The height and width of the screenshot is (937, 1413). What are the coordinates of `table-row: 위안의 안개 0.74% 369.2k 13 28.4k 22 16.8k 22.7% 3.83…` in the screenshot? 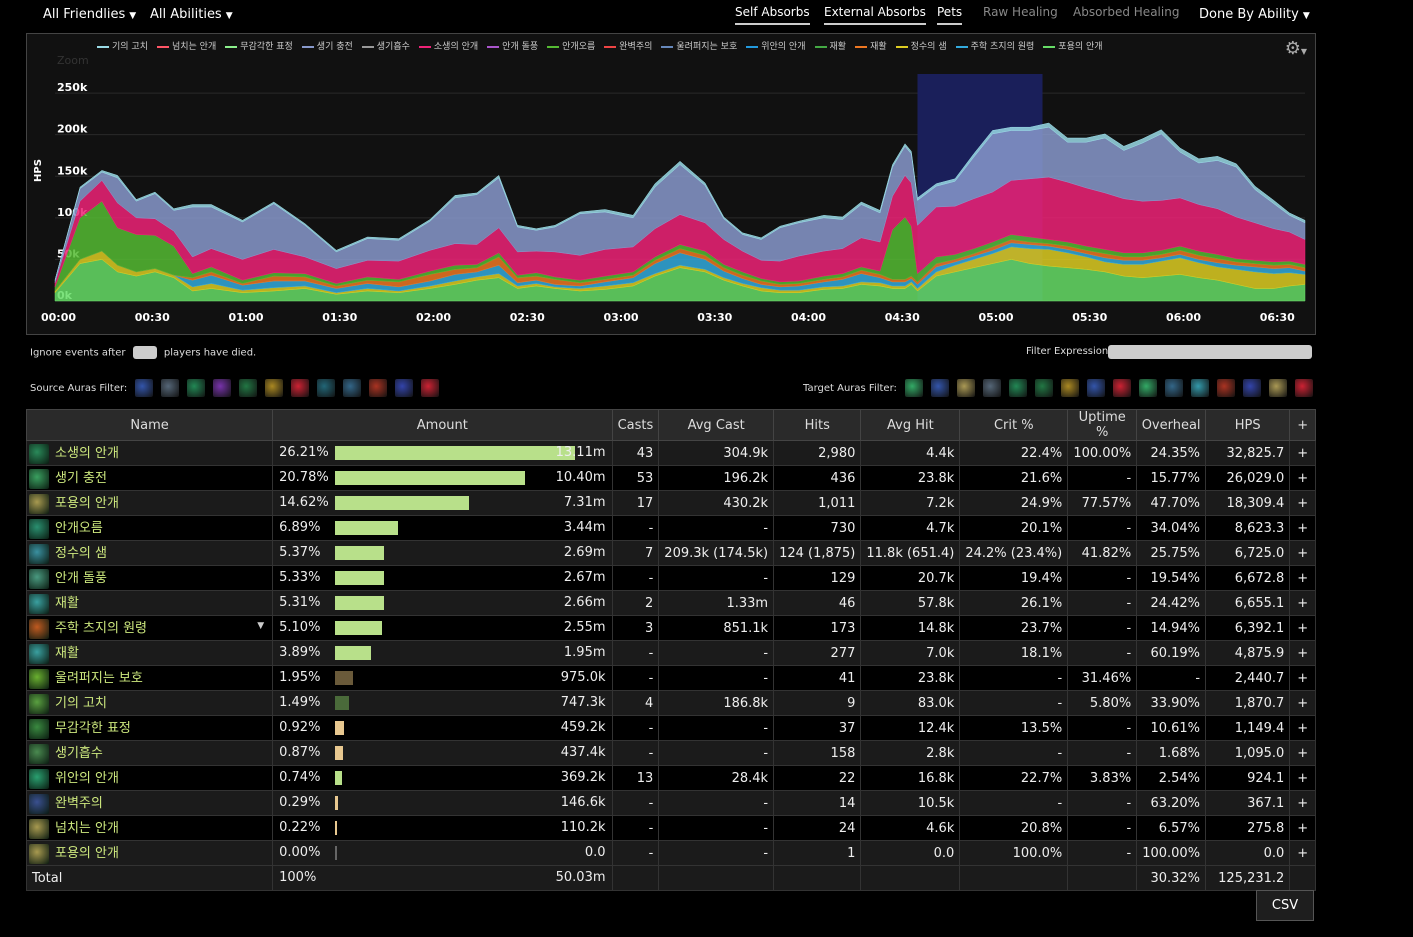 It's located at (670, 778).